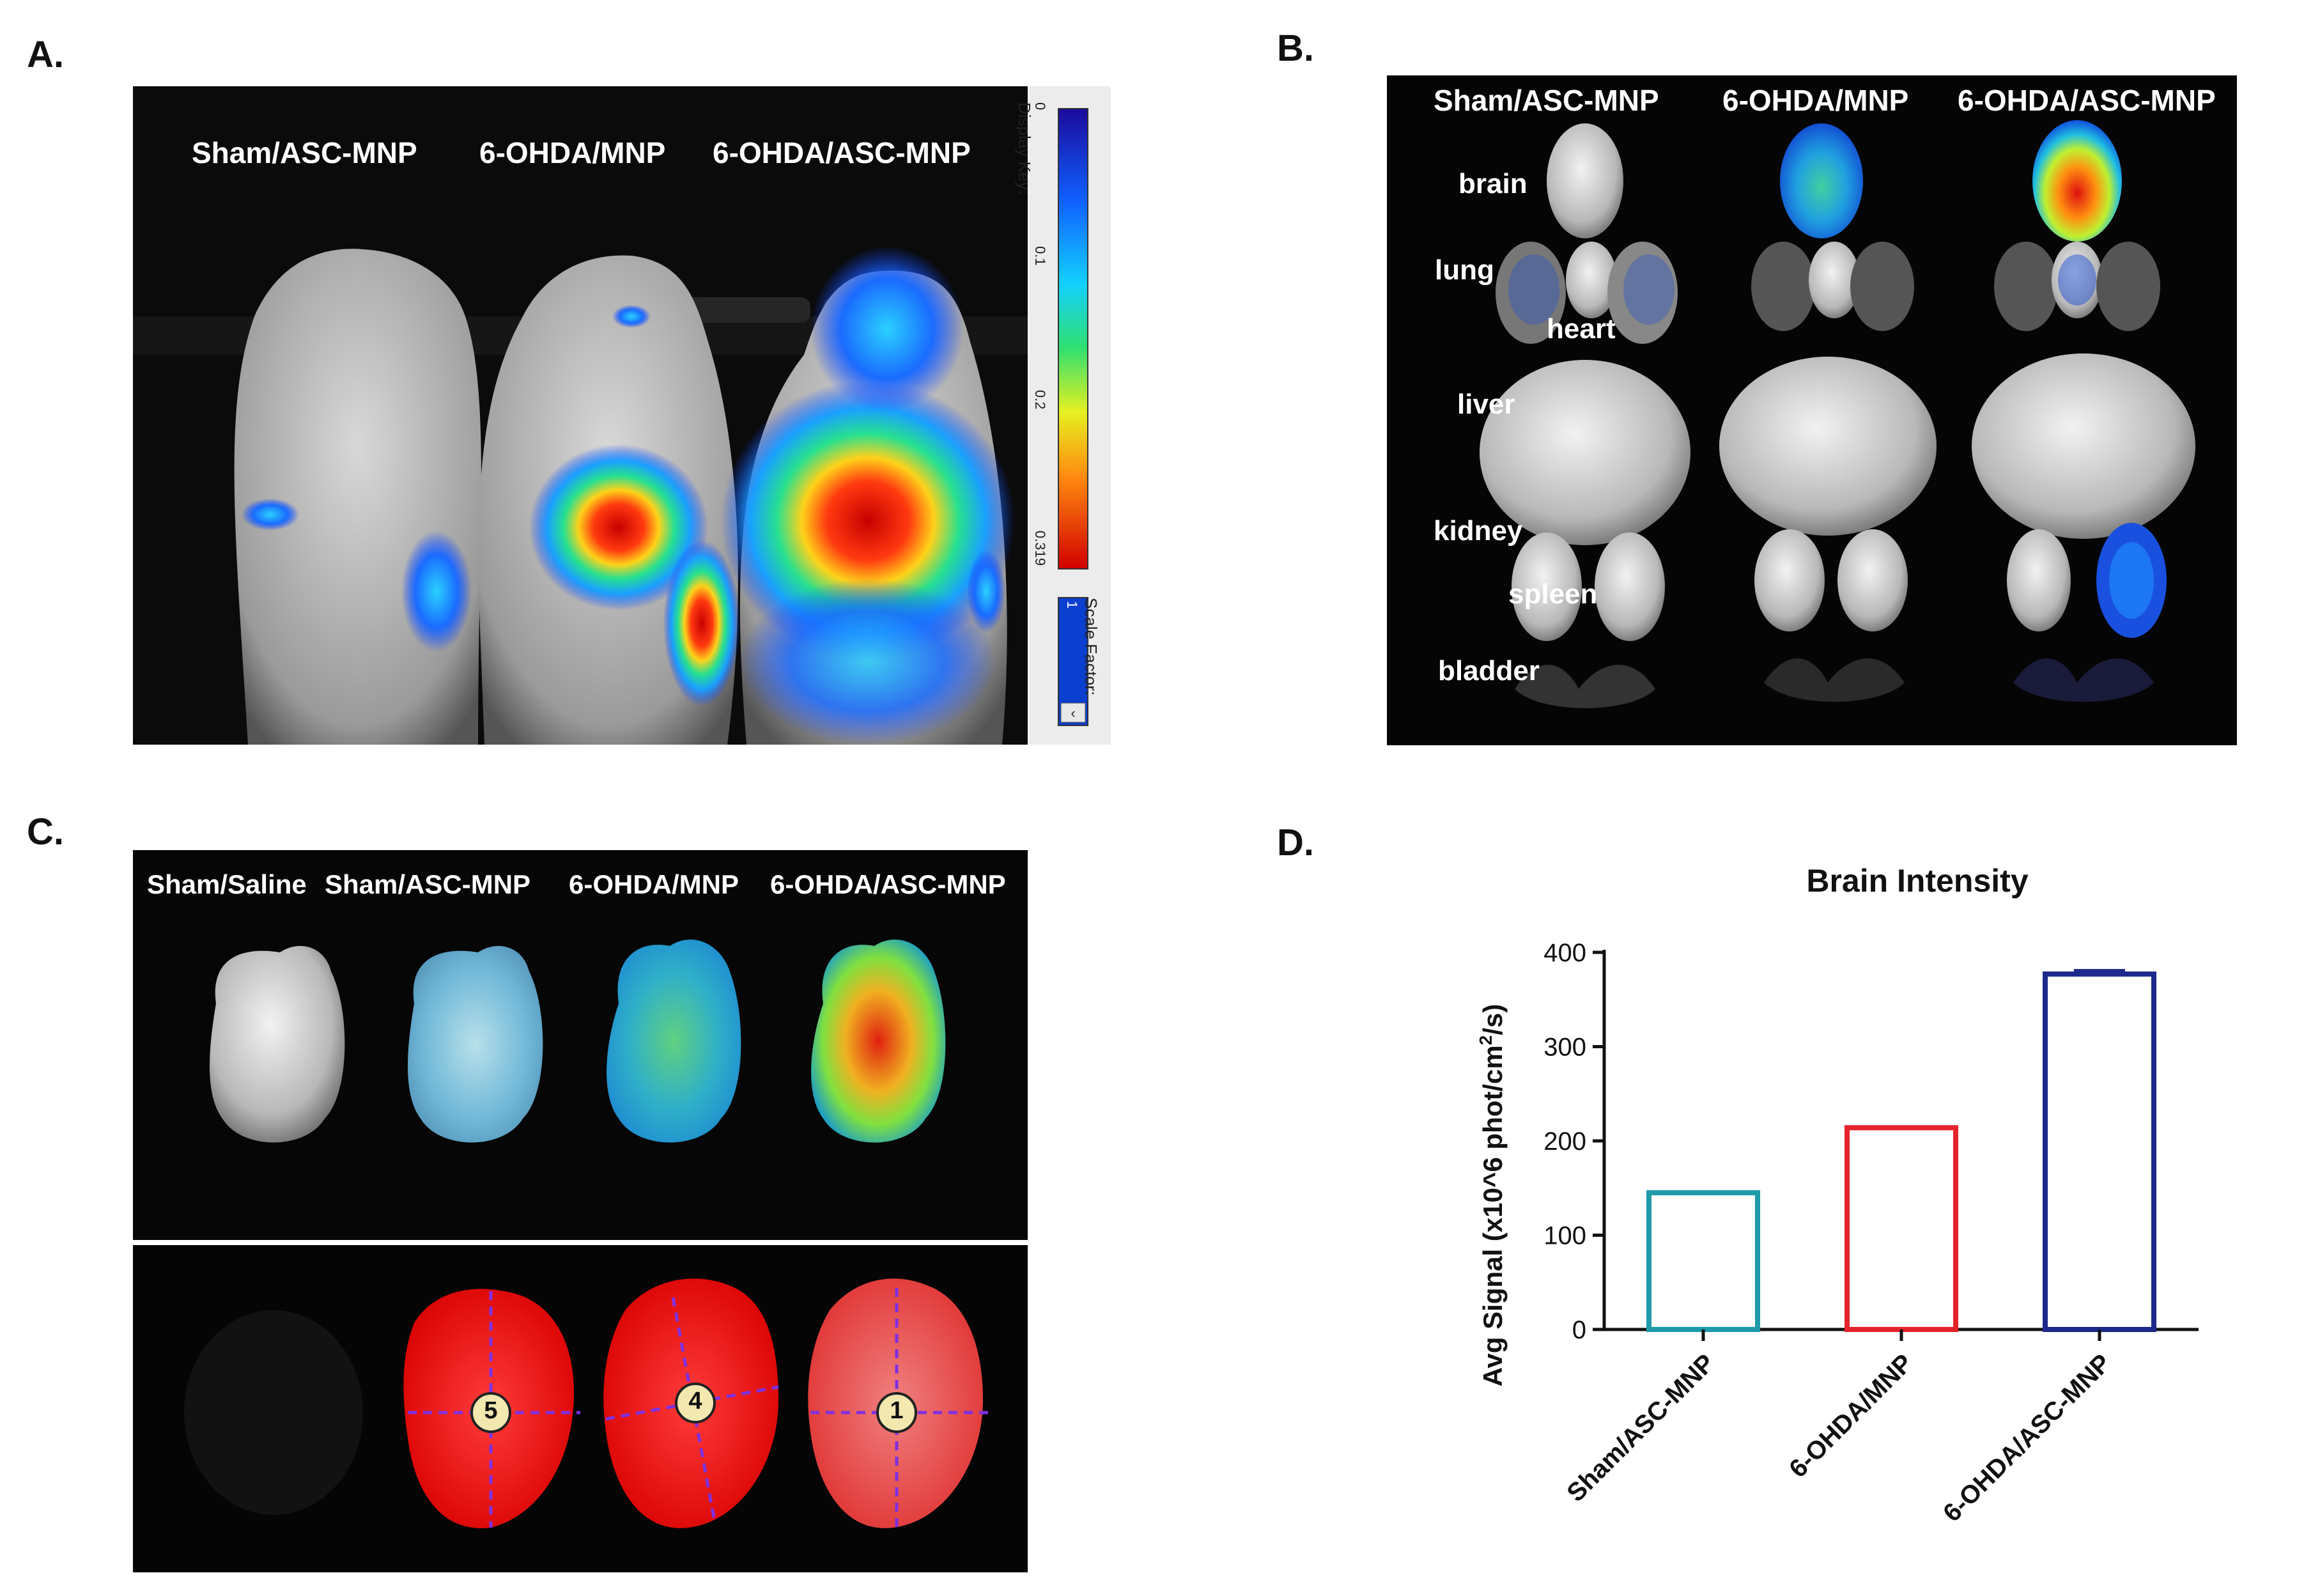 The width and height of the screenshot is (2297, 1596). I want to click on y-tick-label-2: 200, so click(1564, 1141).